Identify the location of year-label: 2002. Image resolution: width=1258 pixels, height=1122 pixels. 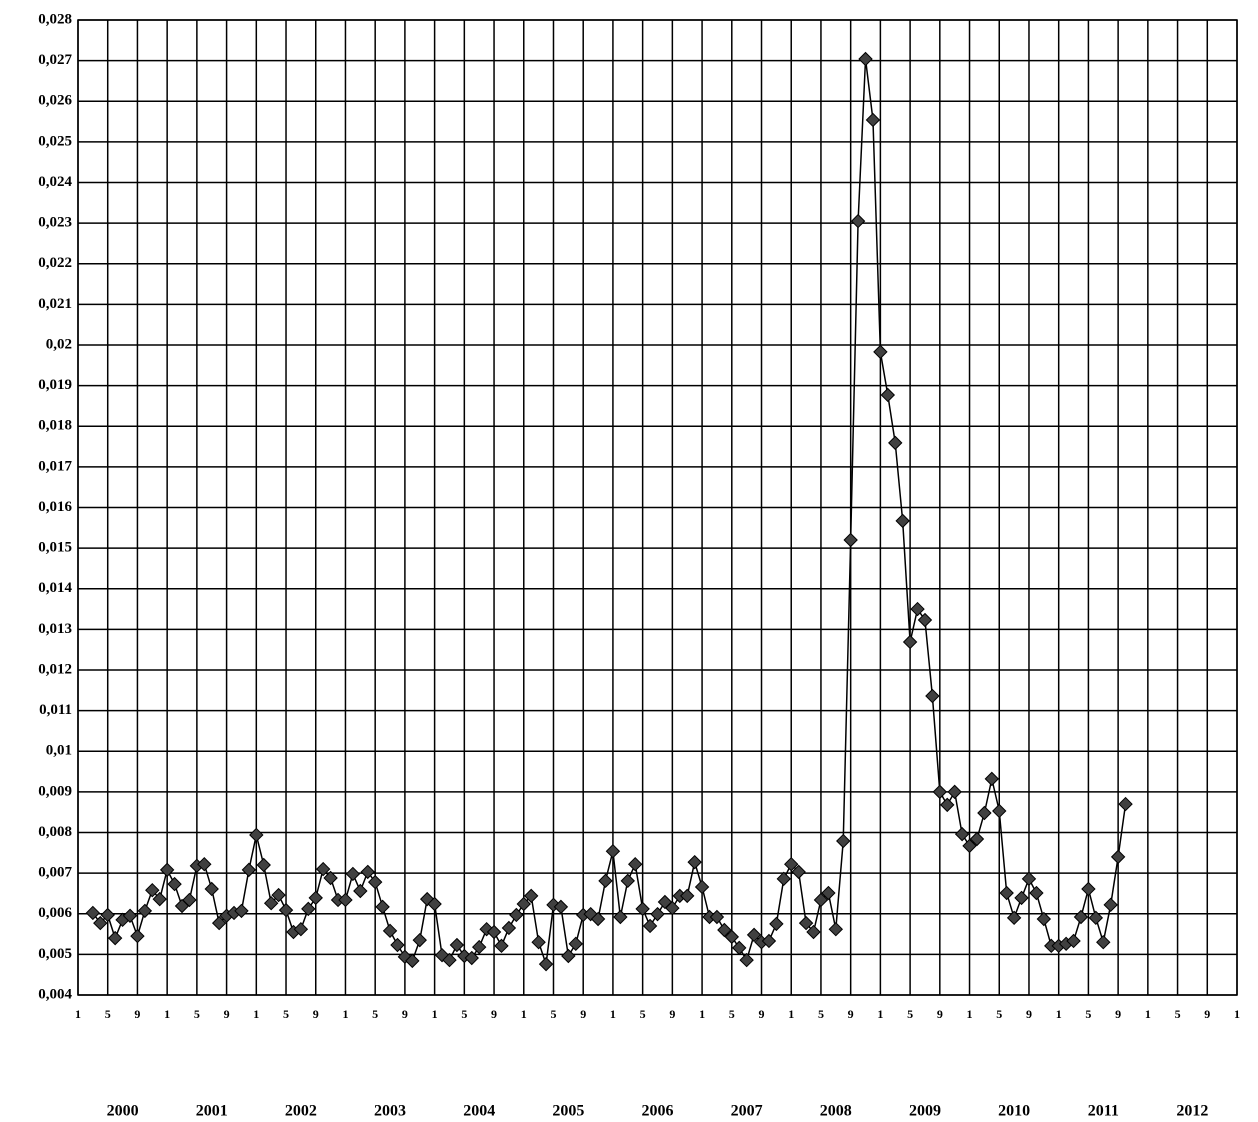
(301, 1111).